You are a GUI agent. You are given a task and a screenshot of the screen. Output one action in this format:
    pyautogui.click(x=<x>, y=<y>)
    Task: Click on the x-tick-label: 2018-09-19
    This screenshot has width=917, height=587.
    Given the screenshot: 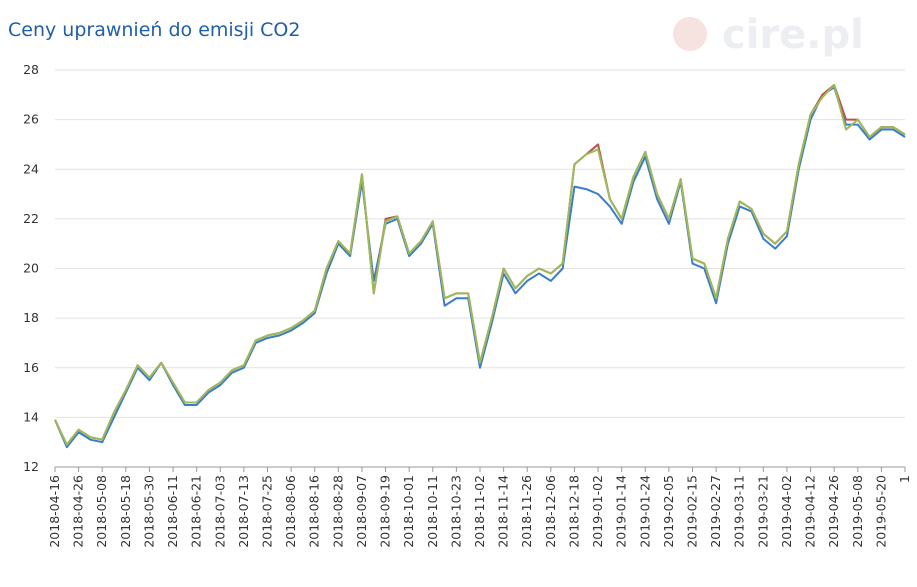 What is the action you would take?
    pyautogui.click(x=385, y=511)
    